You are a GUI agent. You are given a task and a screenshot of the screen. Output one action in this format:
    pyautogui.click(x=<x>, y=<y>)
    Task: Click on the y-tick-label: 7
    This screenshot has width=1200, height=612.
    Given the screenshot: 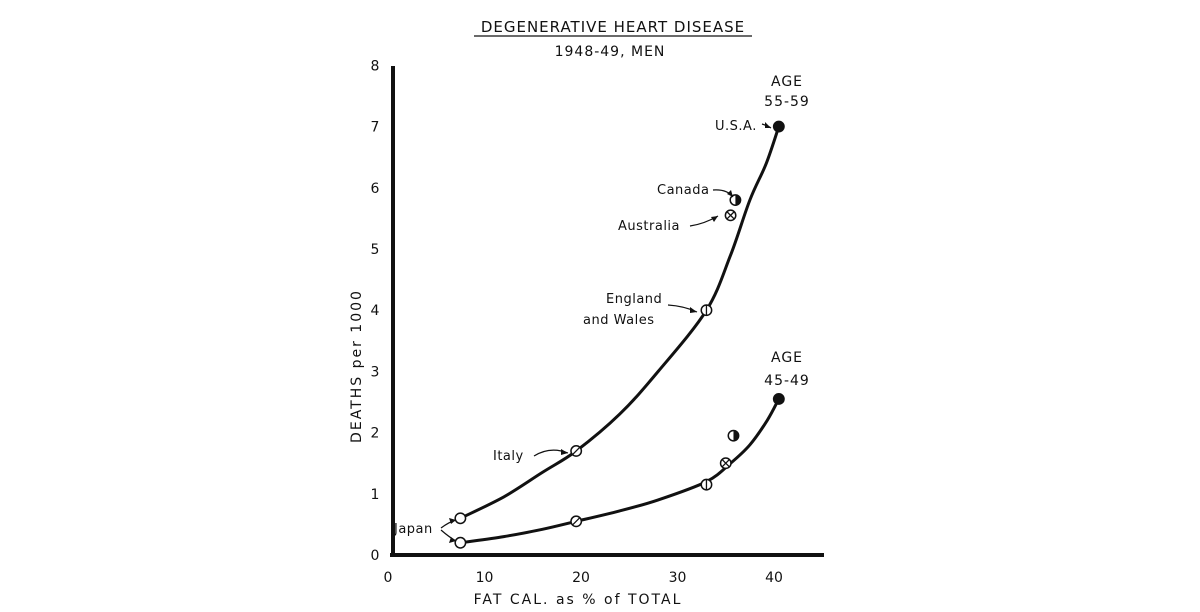 What is the action you would take?
    pyautogui.click(x=375, y=128)
    